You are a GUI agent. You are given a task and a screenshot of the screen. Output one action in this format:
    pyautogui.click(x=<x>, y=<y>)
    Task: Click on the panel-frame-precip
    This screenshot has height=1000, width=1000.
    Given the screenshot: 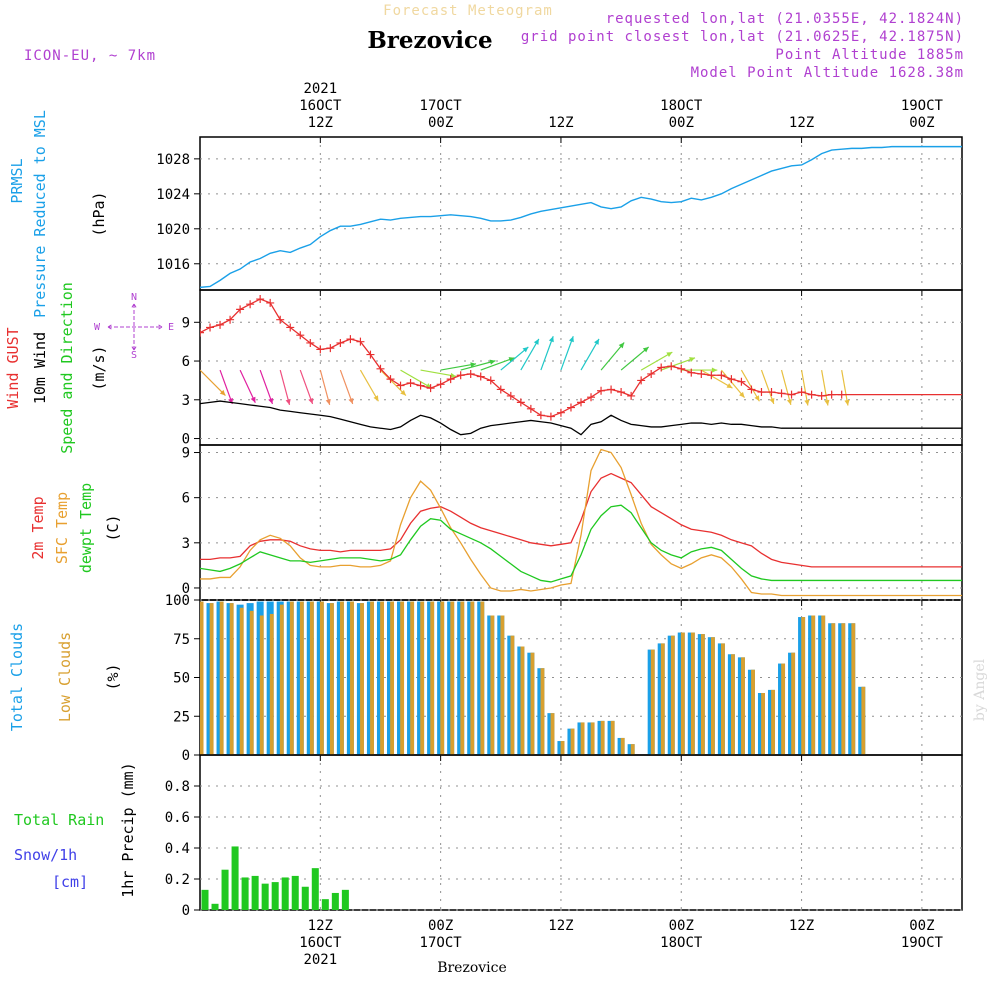 What is the action you would take?
    pyautogui.click(x=581, y=832)
    